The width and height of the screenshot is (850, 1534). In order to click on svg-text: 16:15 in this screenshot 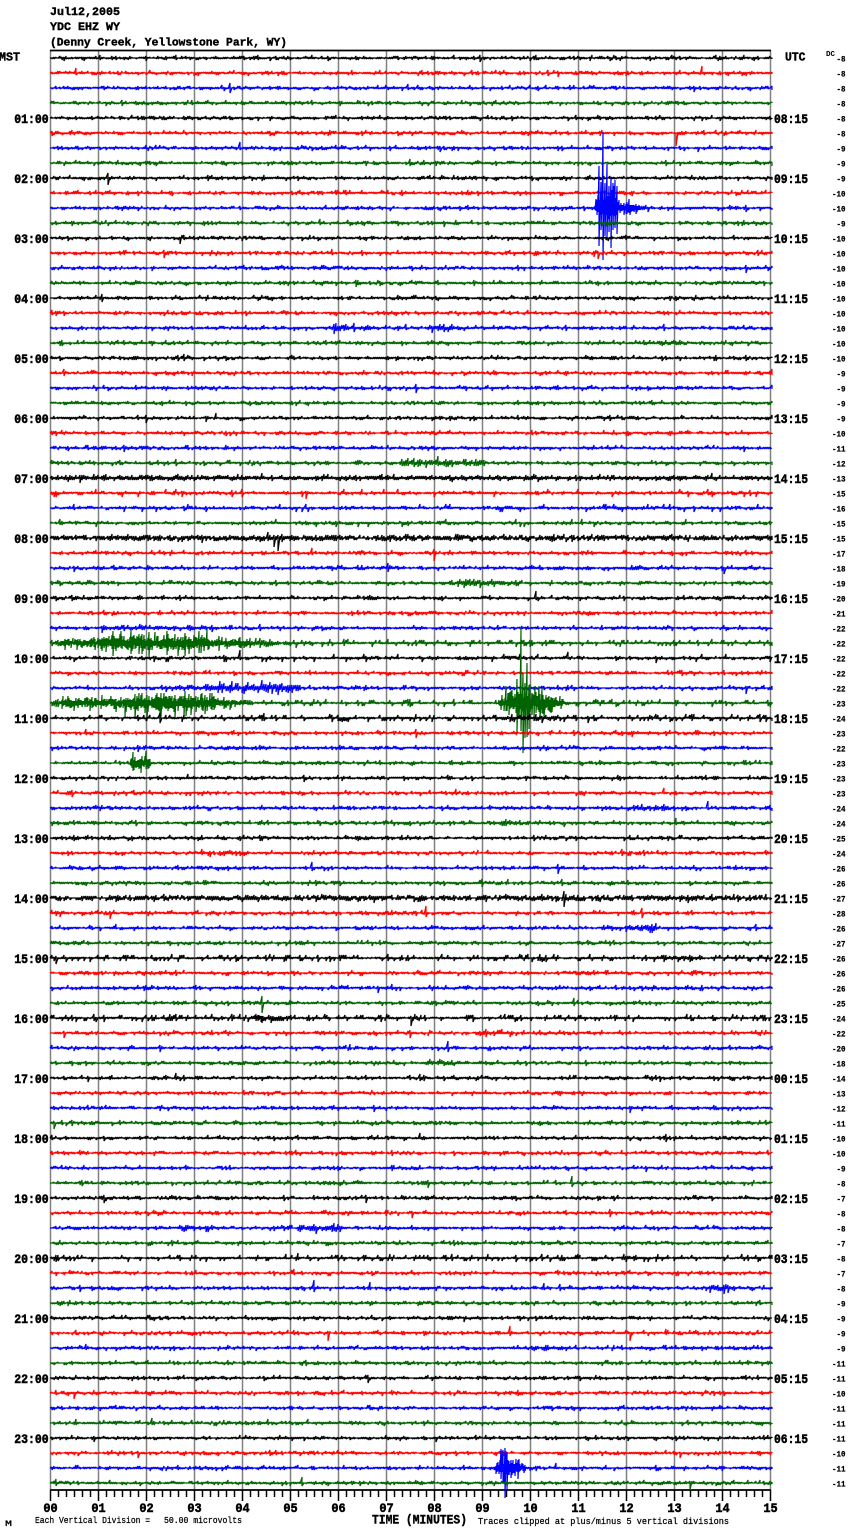, I will do `click(791, 600)`.